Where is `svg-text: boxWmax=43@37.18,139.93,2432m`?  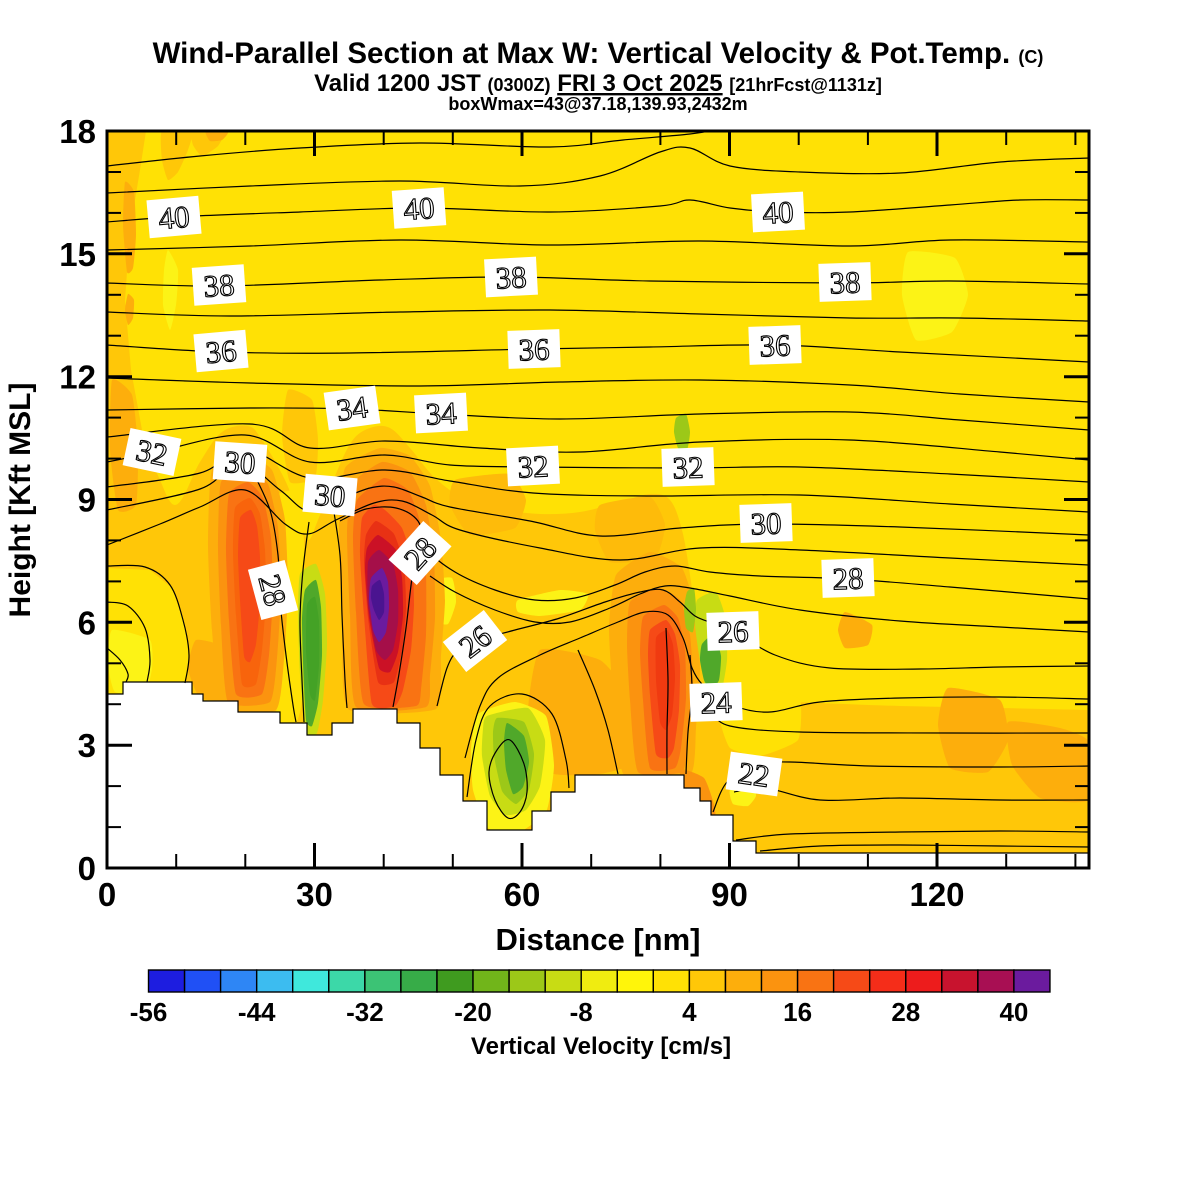 svg-text: boxWmax=43@37.18,139.93,2432m is located at coordinates (597, 104).